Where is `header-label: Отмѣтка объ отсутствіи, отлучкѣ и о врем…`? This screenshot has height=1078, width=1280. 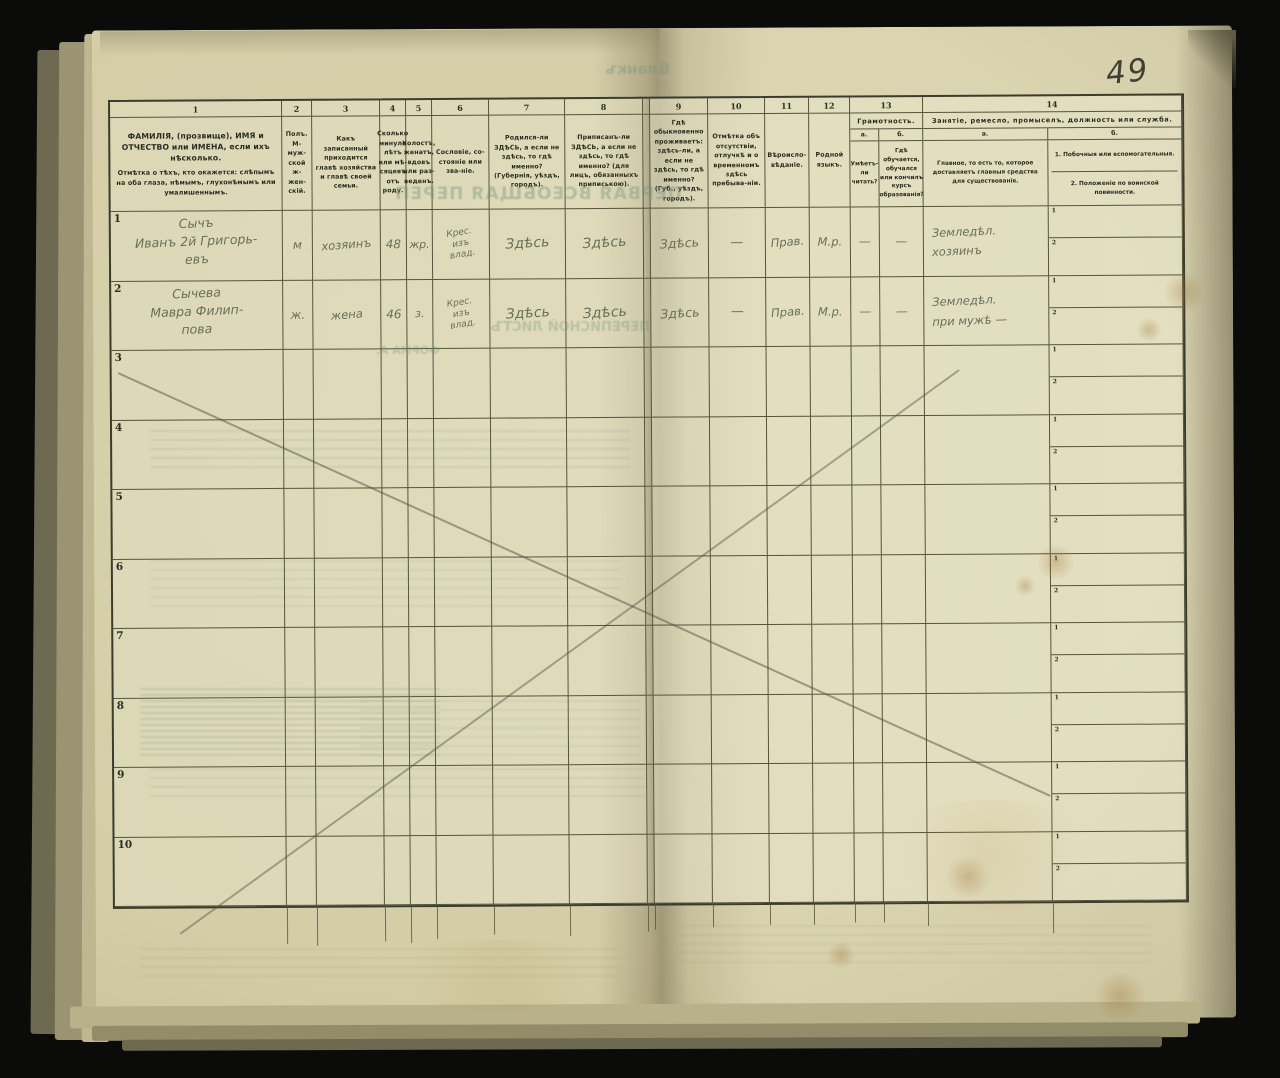 header-label: Отмѣтка объ отсутствіи, отлучкѣ и о врем… is located at coordinates (736, 160).